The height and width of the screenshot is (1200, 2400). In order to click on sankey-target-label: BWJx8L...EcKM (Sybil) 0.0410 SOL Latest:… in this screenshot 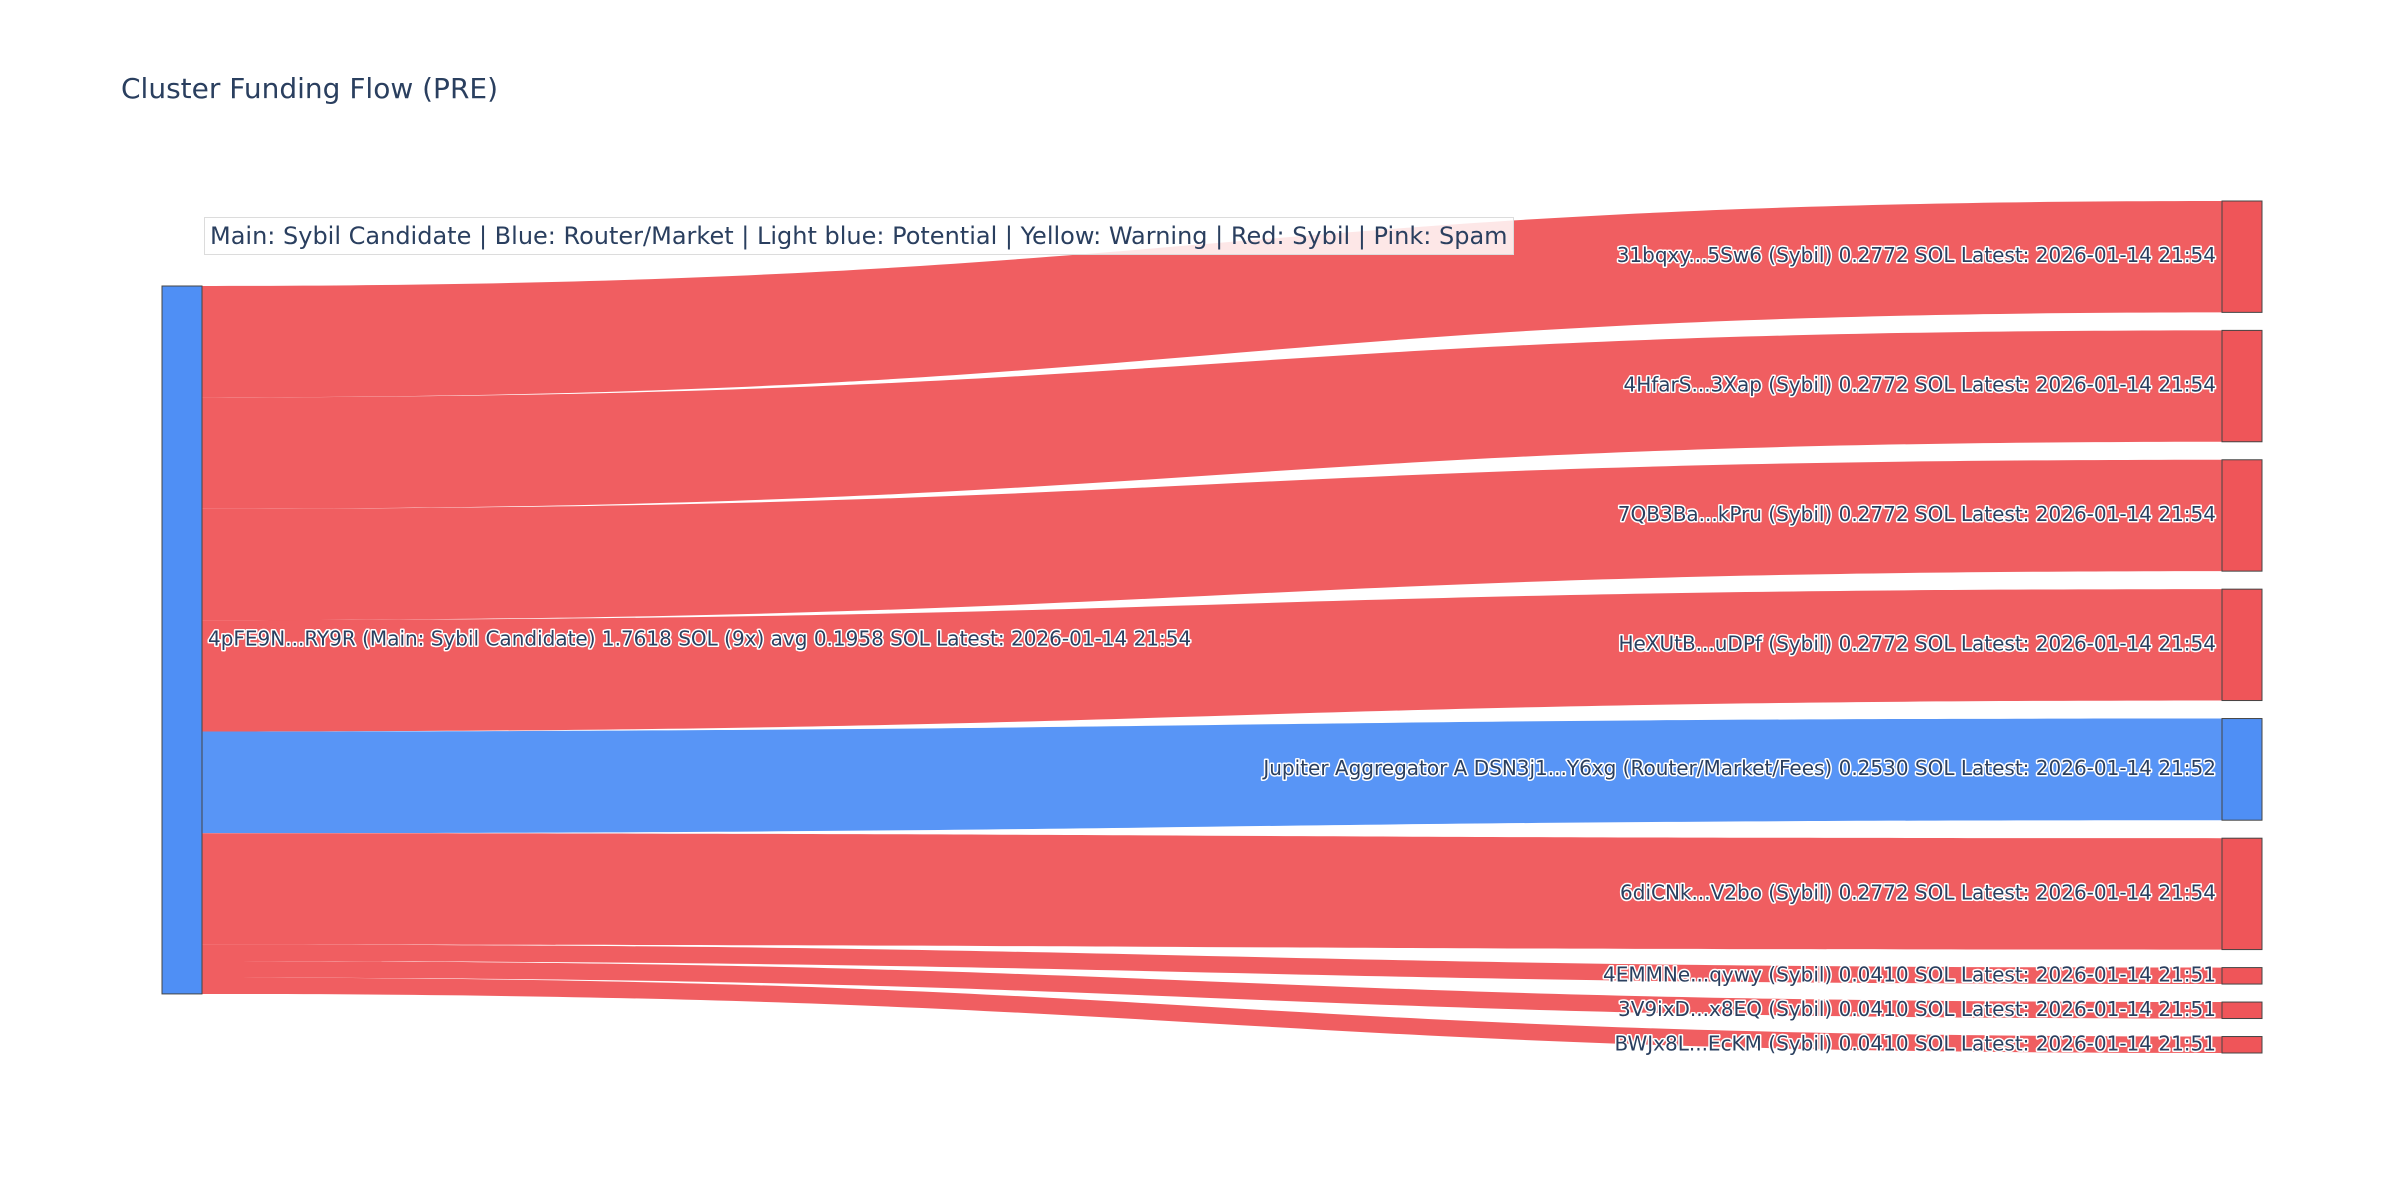, I will do `click(1915, 1043)`.